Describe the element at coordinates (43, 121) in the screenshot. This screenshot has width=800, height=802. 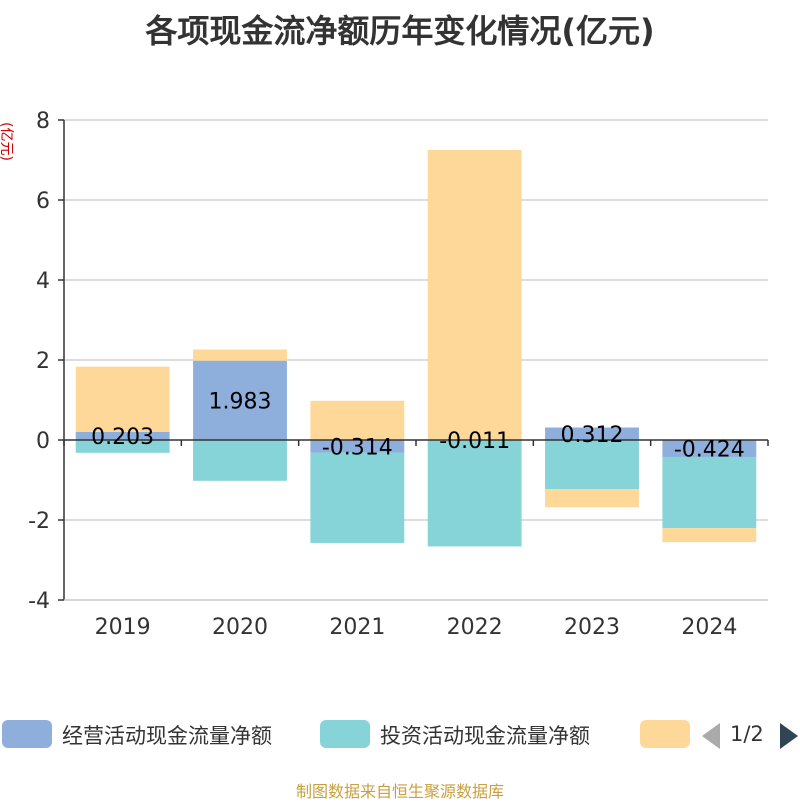
I see `y-tick-label: 8` at that location.